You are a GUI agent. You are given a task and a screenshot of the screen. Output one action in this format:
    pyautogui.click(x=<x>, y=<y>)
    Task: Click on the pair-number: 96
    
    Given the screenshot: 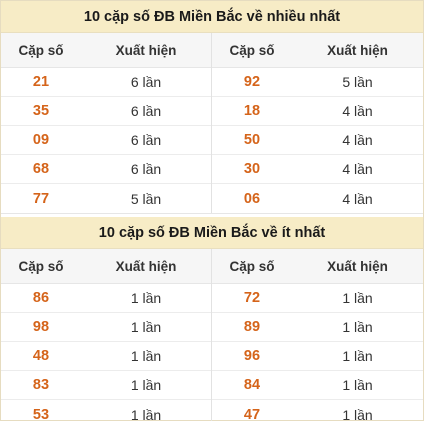 What is the action you would take?
    pyautogui.click(x=252, y=356)
    